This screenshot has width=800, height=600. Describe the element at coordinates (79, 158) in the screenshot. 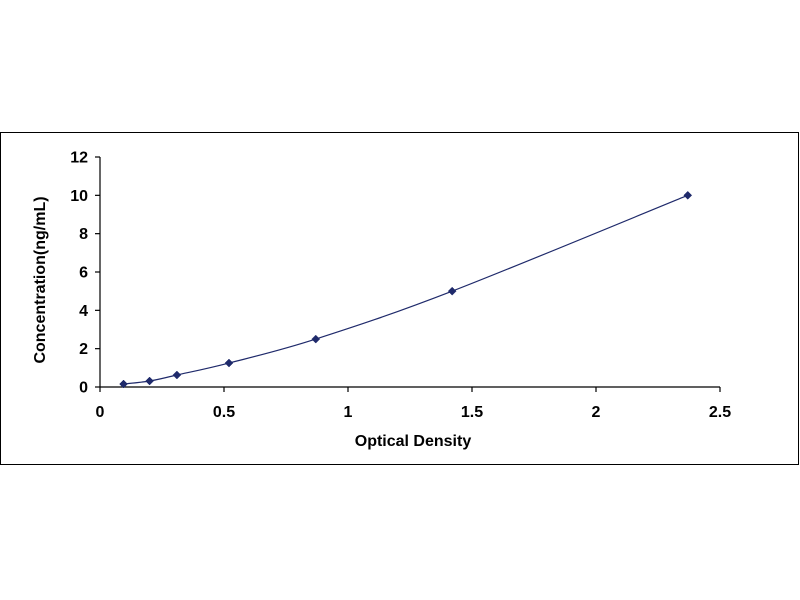

I see `y-tick-label: 12` at that location.